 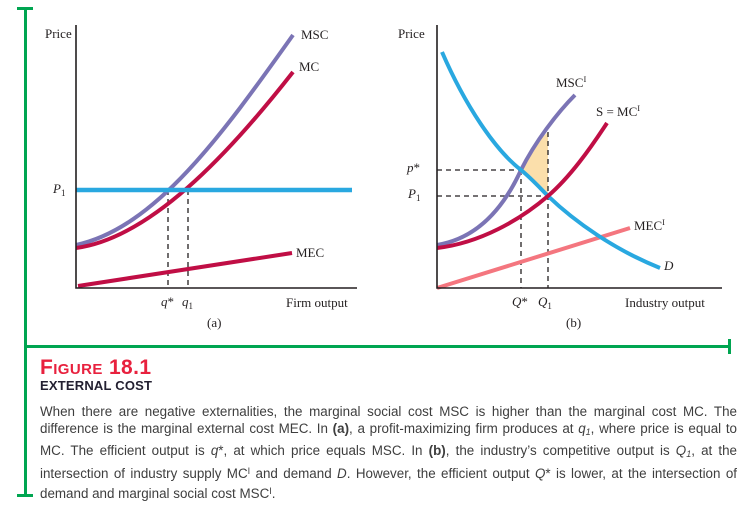 I want to click on mec-line, so click(x=185, y=269).